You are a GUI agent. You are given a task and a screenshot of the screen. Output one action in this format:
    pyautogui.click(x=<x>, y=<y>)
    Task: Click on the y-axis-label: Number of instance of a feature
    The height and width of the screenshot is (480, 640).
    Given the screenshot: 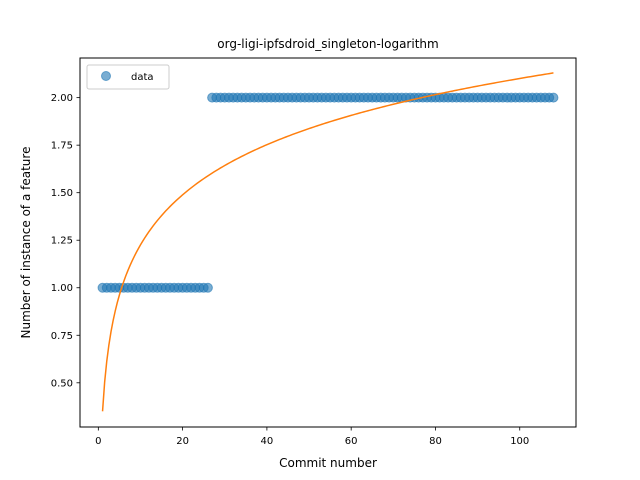 What is the action you would take?
    pyautogui.click(x=26, y=243)
    